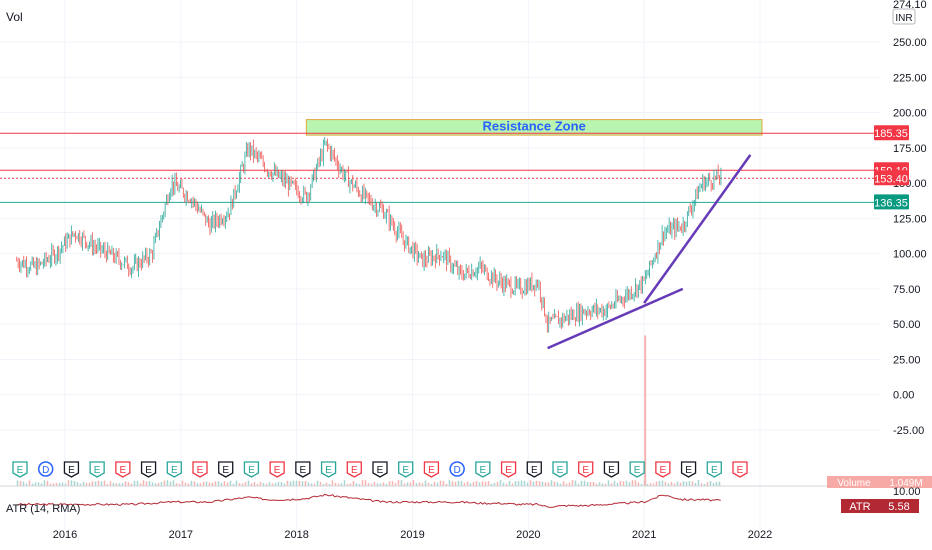  I want to click on volume-badge-value-box, so click(906, 482).